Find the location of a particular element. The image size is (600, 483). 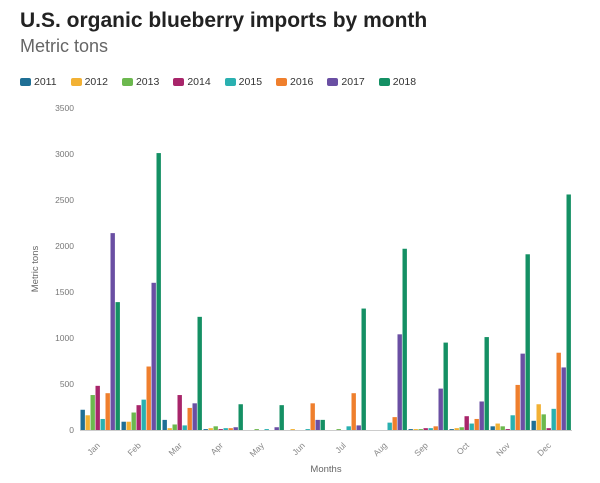

x-tick-label: Nov is located at coordinates (503, 449).